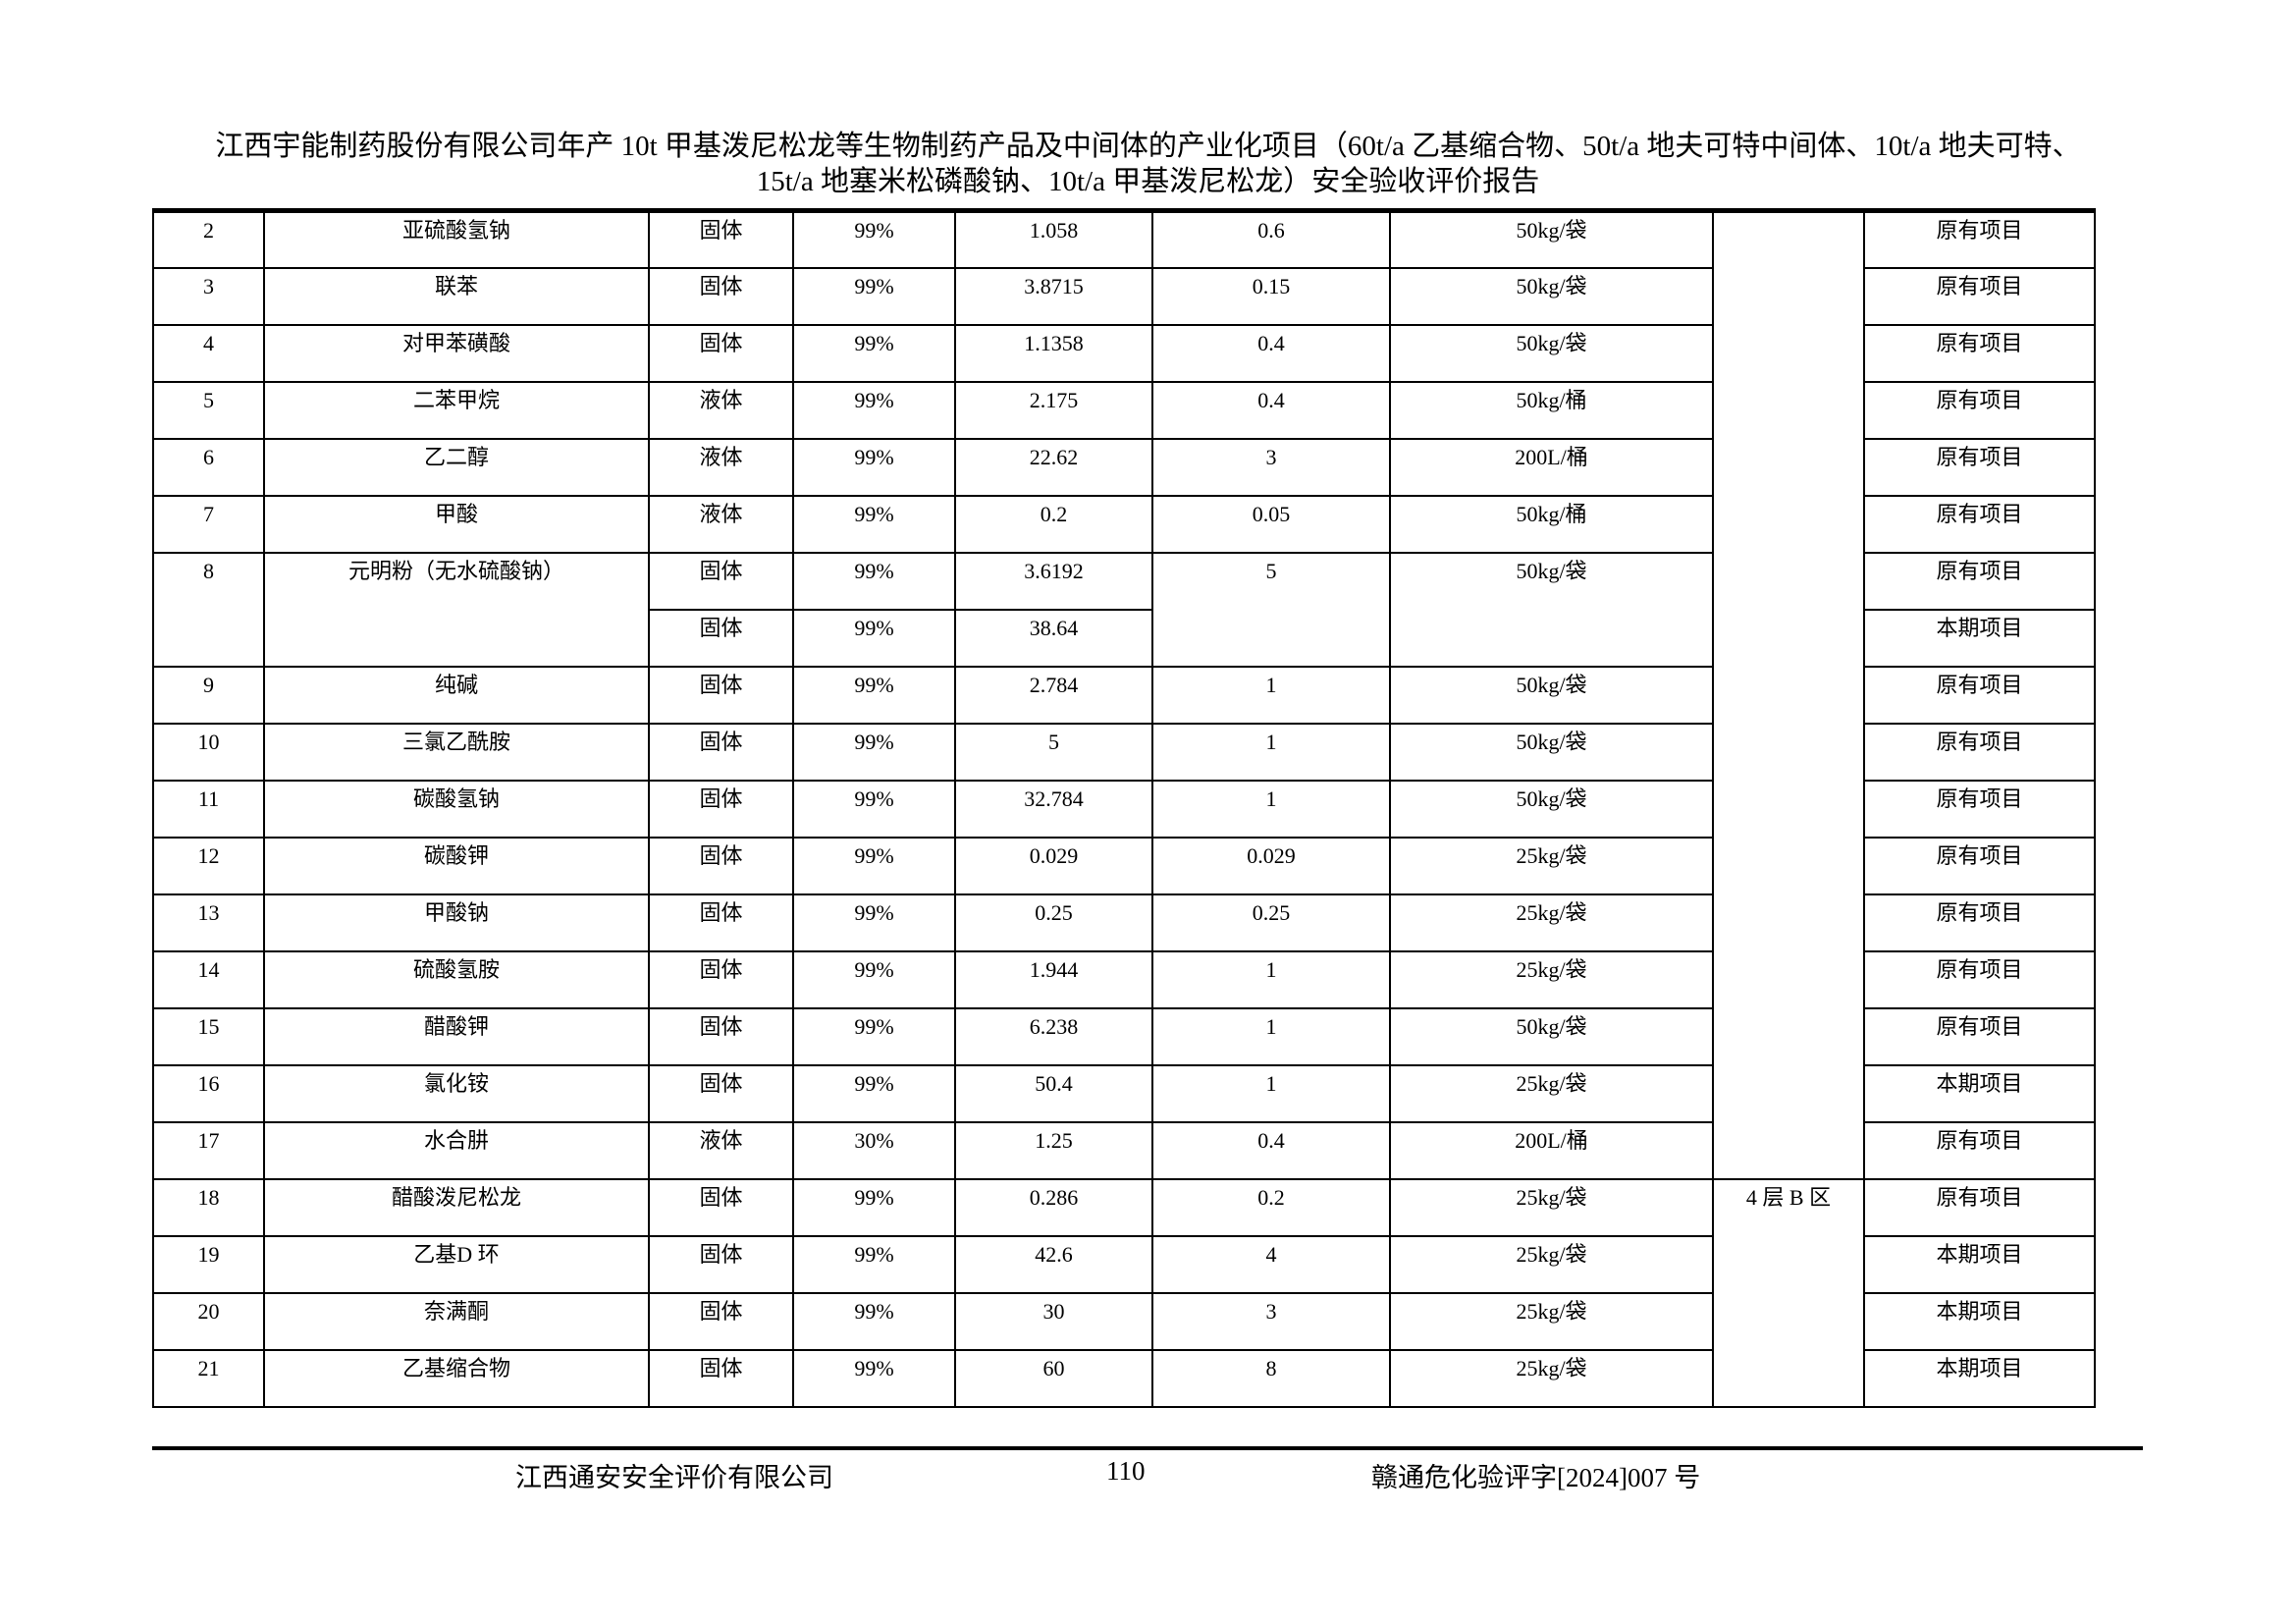  Describe the element at coordinates (1124, 1264) in the screenshot. I see `table-row: 19 乙基D 环固体 99% 42.6 4 25kg/袋 本期项目` at that location.